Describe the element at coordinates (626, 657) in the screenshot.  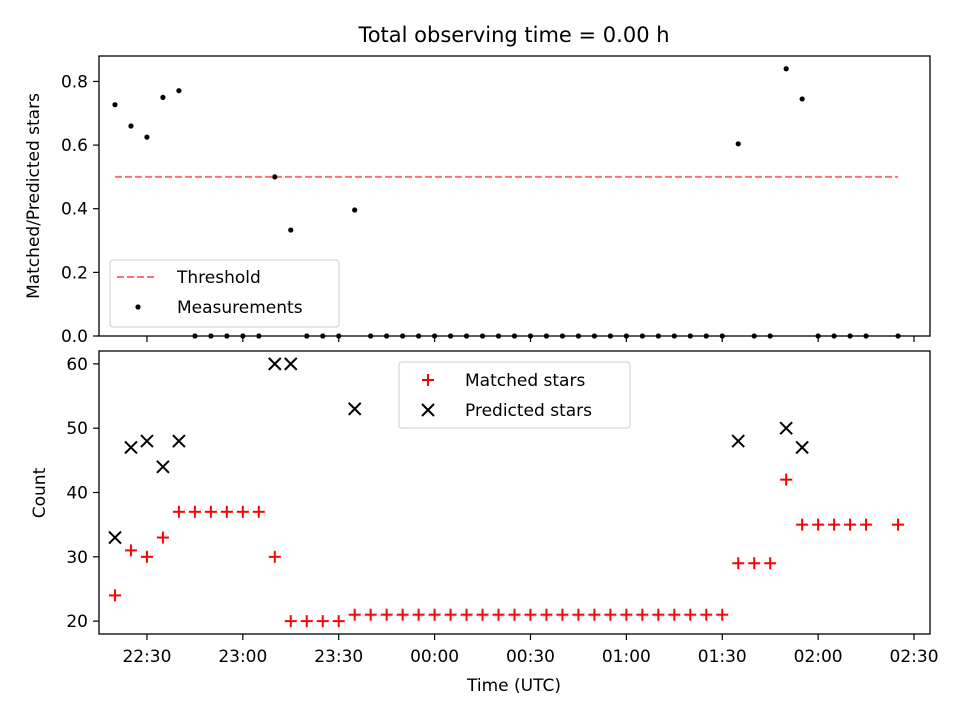
I see `x-tick-label: 01:00` at that location.